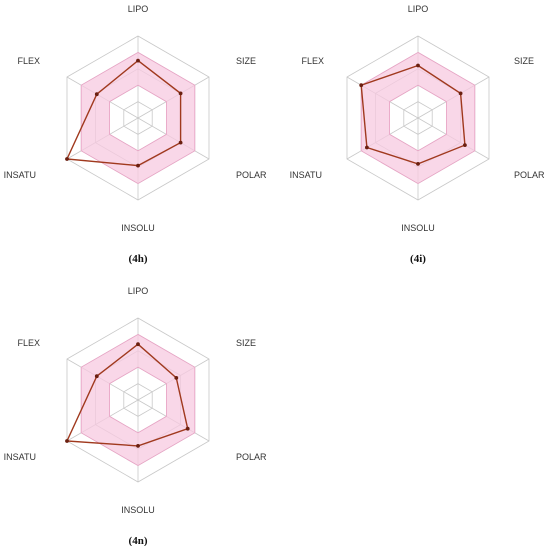  Describe the element at coordinates (418, 259) in the screenshot. I see `panel-caption-4i: (4i)` at that location.